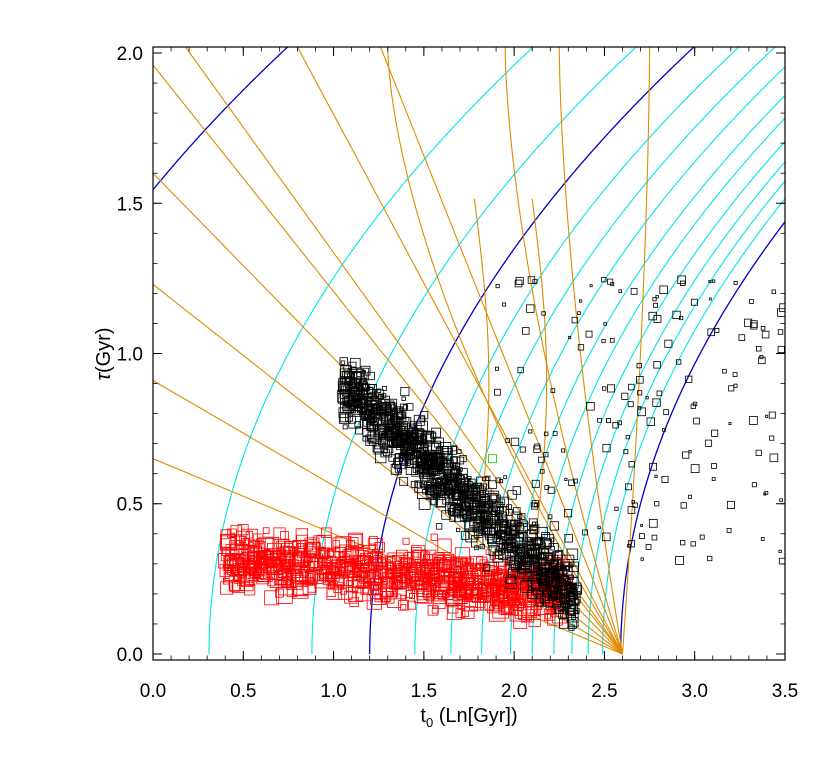  I want to click on x-tick-label: 1.5, so click(424, 691).